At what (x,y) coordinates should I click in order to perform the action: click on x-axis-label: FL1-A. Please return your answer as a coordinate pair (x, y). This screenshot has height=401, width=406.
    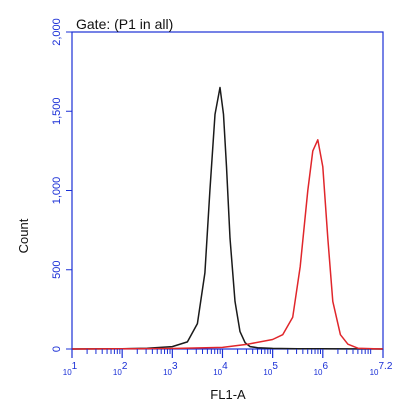
    Looking at the image, I should click on (228, 394).